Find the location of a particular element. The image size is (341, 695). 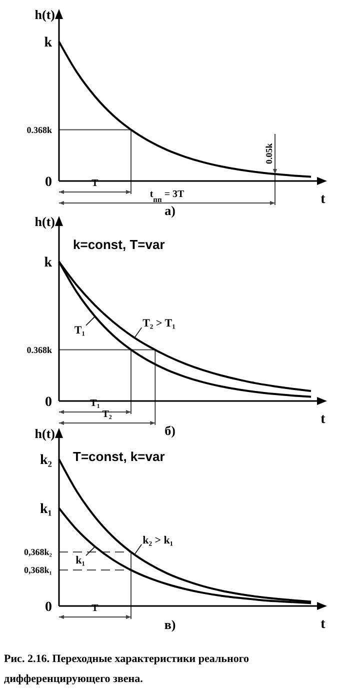

chart-subtitle: k=const, T=var is located at coordinates (119, 244).